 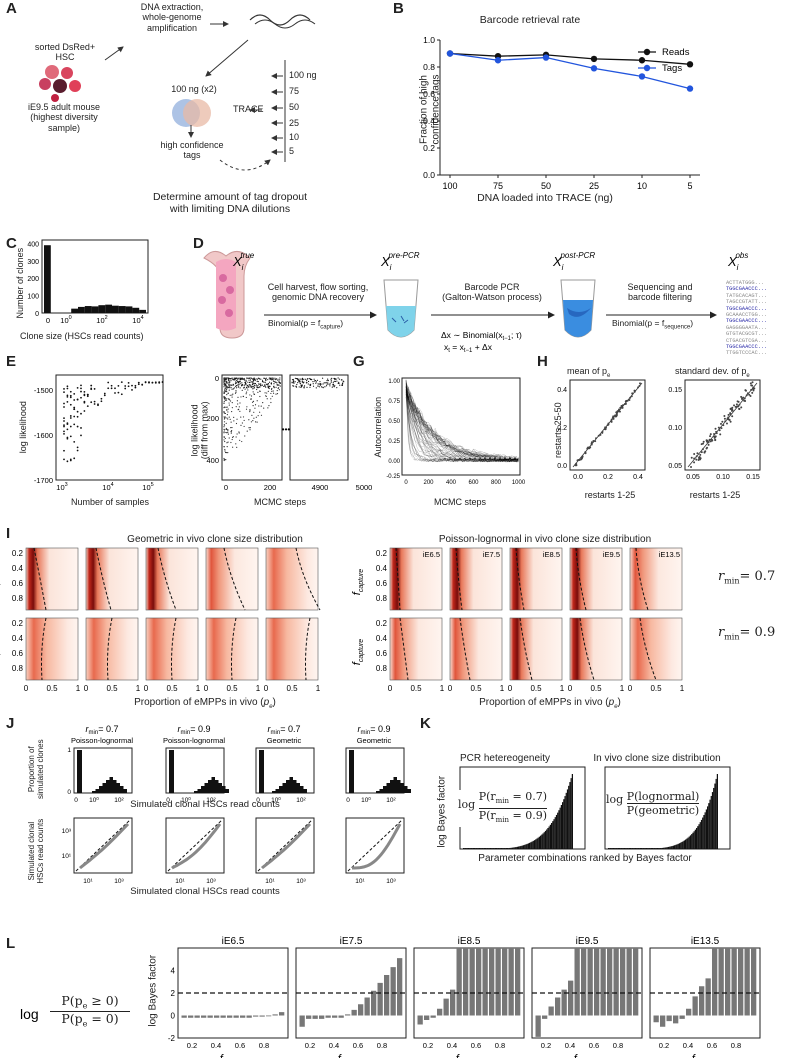 I want to click on tick-label: 0.6, so click(x=358, y=1045).